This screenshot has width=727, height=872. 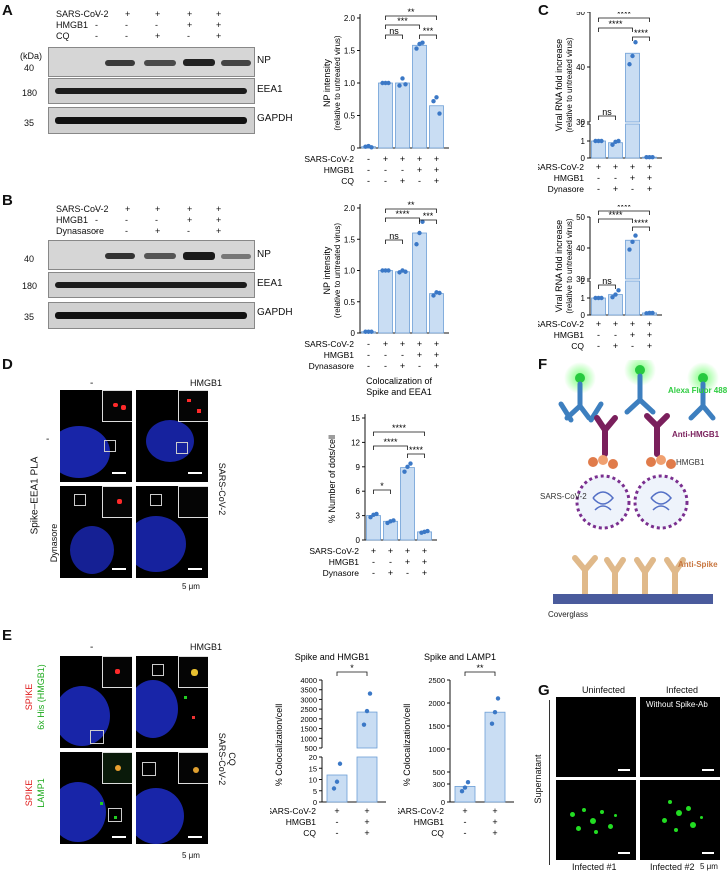 I want to click on e-image-hmgb1-top, so click(x=172, y=702).